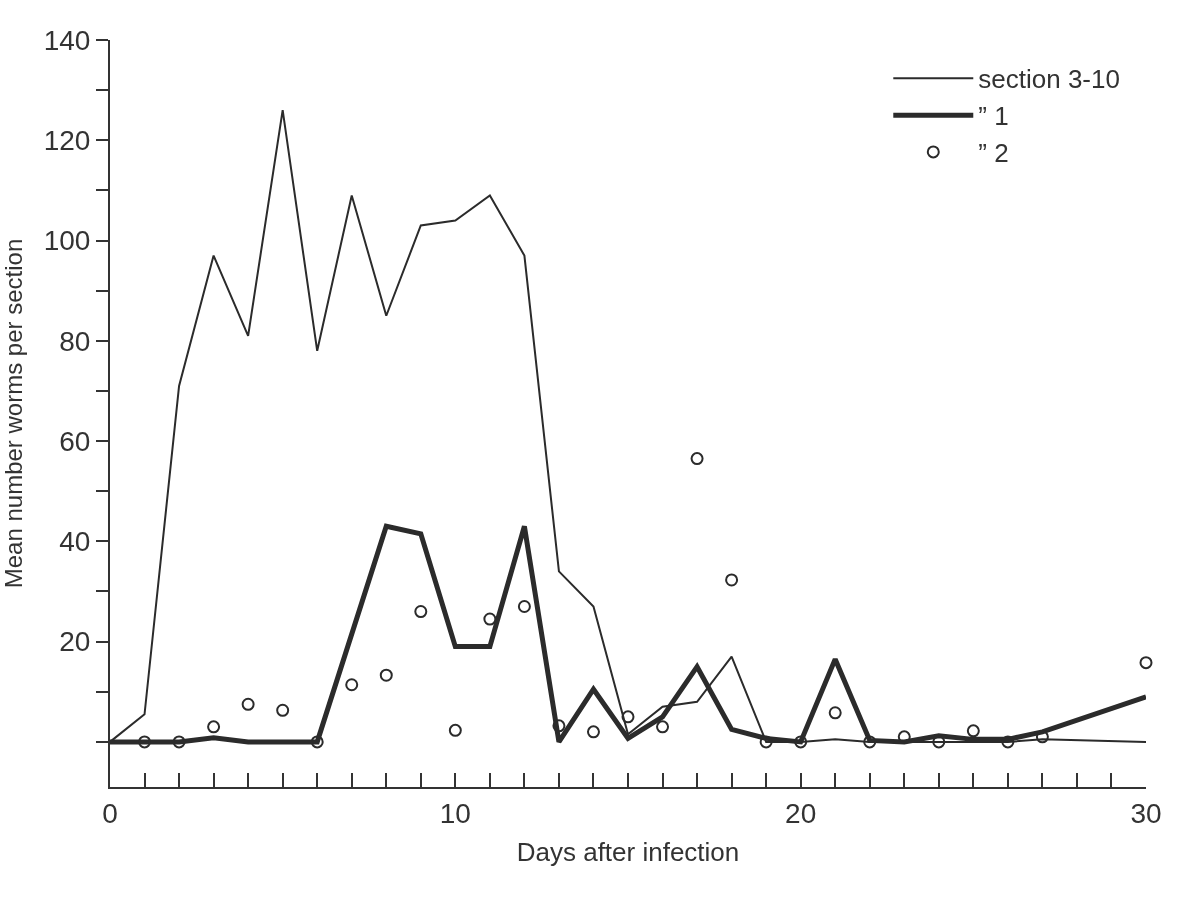 The height and width of the screenshot is (897, 1186). Describe the element at coordinates (628, 851) in the screenshot. I see `x-axis-title: Days after infection` at that location.